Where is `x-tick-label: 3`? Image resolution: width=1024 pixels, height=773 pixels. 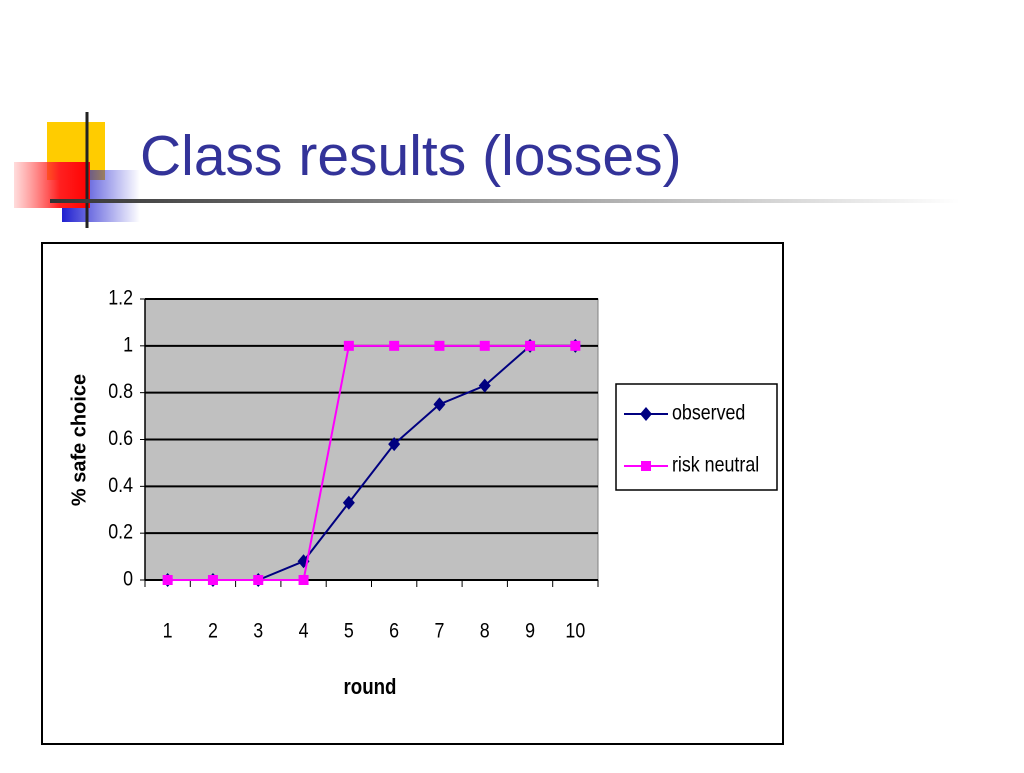 x-tick-label: 3 is located at coordinates (258, 631).